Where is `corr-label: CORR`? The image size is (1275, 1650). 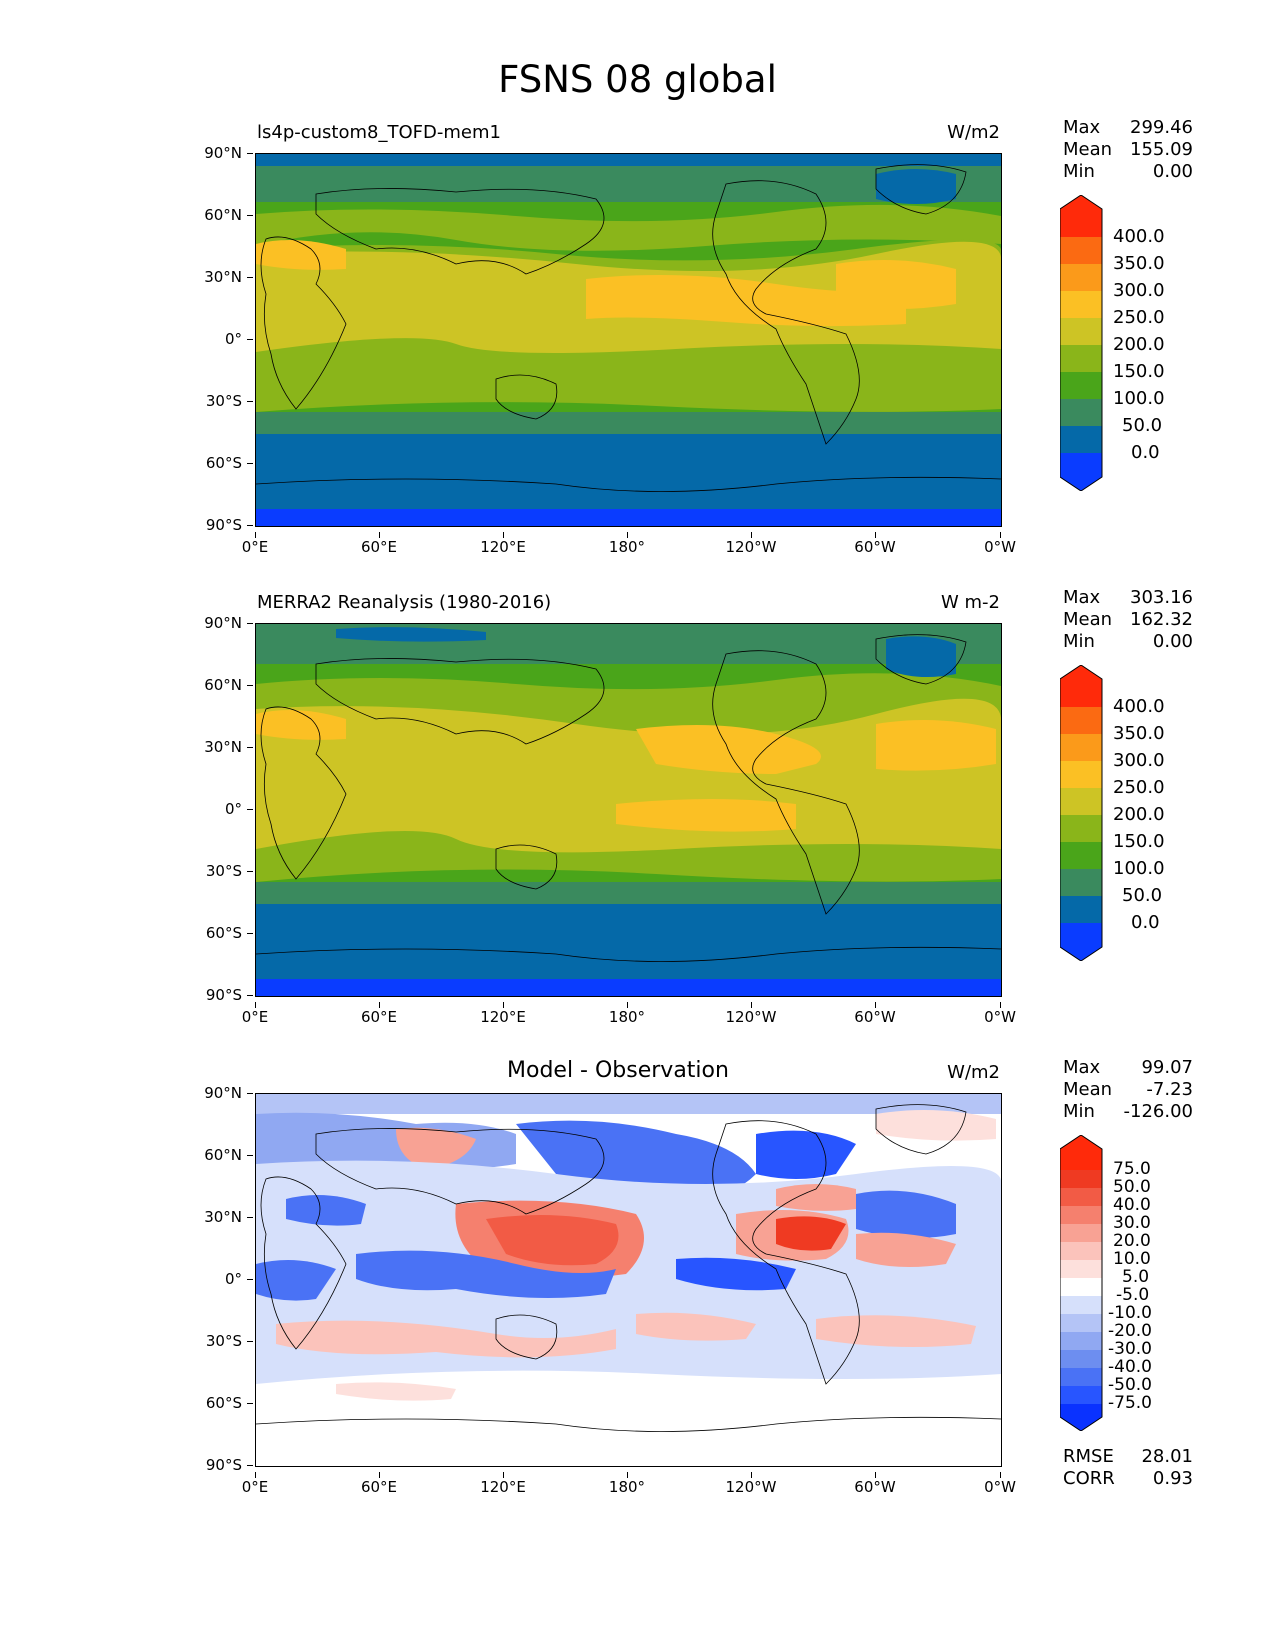
corr-label: CORR is located at coordinates (1089, 1478).